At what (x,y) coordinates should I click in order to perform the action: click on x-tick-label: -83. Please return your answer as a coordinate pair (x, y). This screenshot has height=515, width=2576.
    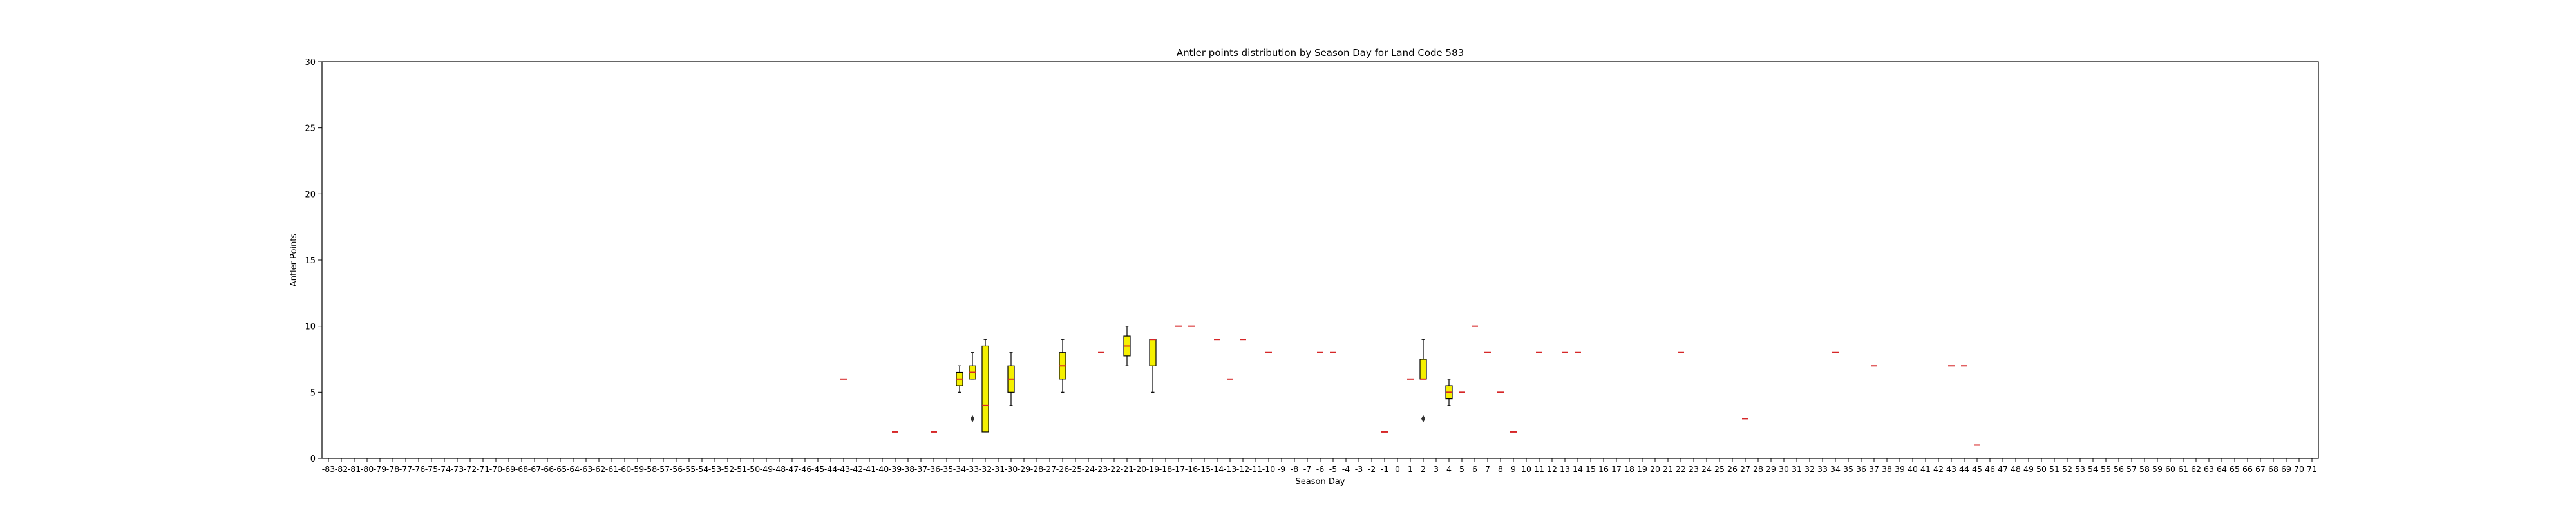
    Looking at the image, I should click on (328, 469).